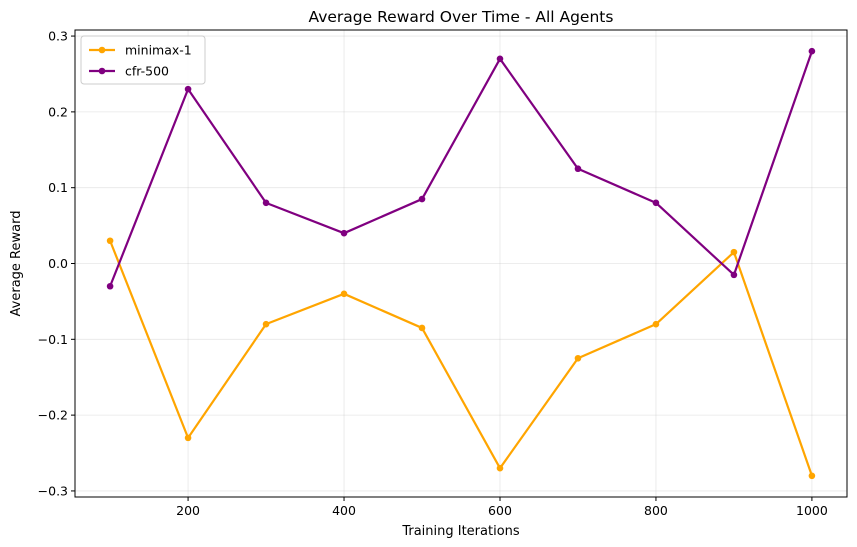  I want to click on y-tick-label: 0.2, so click(58, 111).